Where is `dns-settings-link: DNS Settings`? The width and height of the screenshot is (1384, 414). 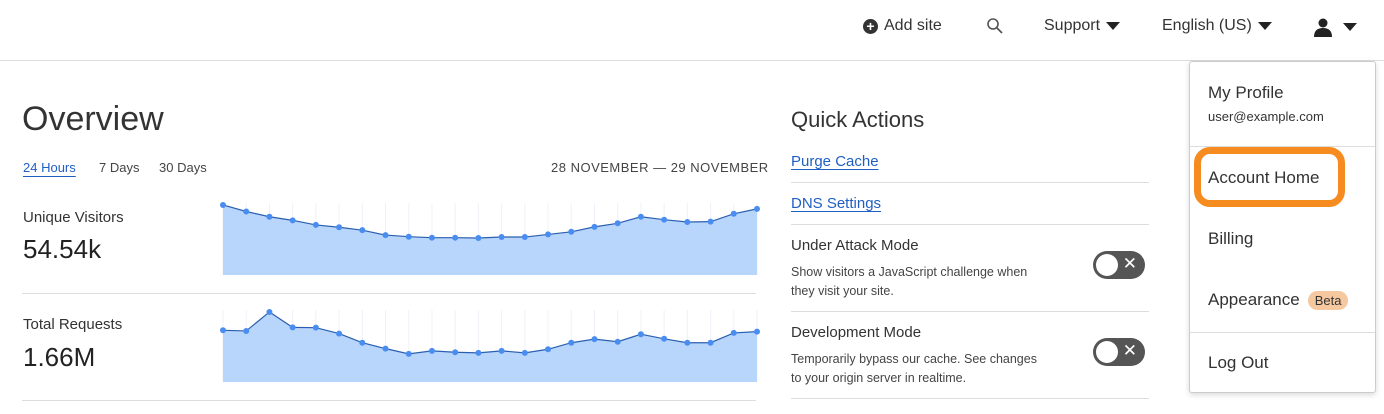 dns-settings-link: DNS Settings is located at coordinates (836, 203).